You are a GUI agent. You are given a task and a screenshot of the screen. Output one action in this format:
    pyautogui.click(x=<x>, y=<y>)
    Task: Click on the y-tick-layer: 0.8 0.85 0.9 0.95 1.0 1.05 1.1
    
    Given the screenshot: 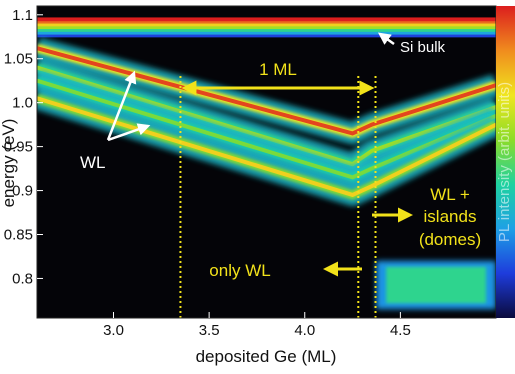 What is the action you would take?
    pyautogui.click(x=23, y=147)
    